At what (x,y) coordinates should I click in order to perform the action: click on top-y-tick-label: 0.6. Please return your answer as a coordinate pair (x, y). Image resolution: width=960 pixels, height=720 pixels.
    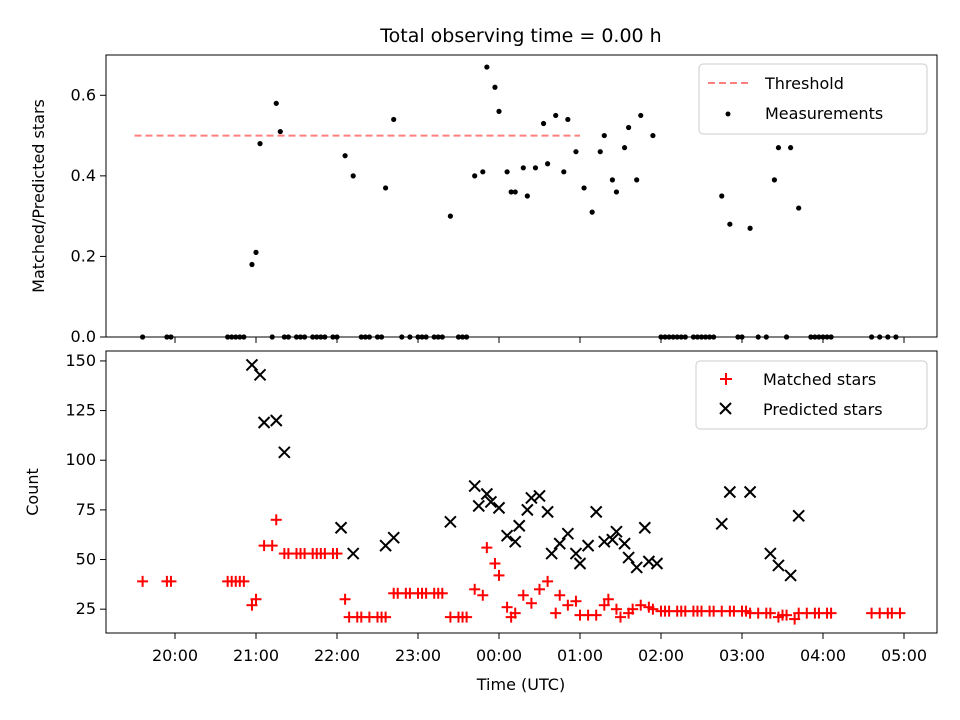
    Looking at the image, I should click on (83, 94).